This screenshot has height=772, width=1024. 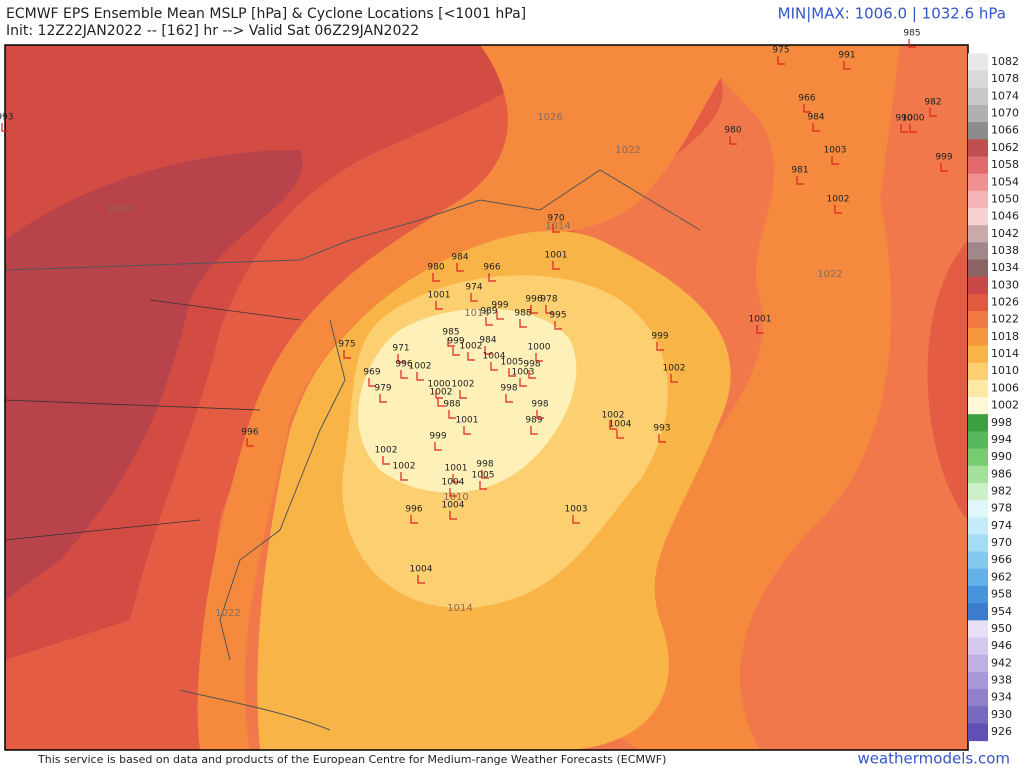 I want to click on colorbar-label: 1014, so click(x=1005, y=353).